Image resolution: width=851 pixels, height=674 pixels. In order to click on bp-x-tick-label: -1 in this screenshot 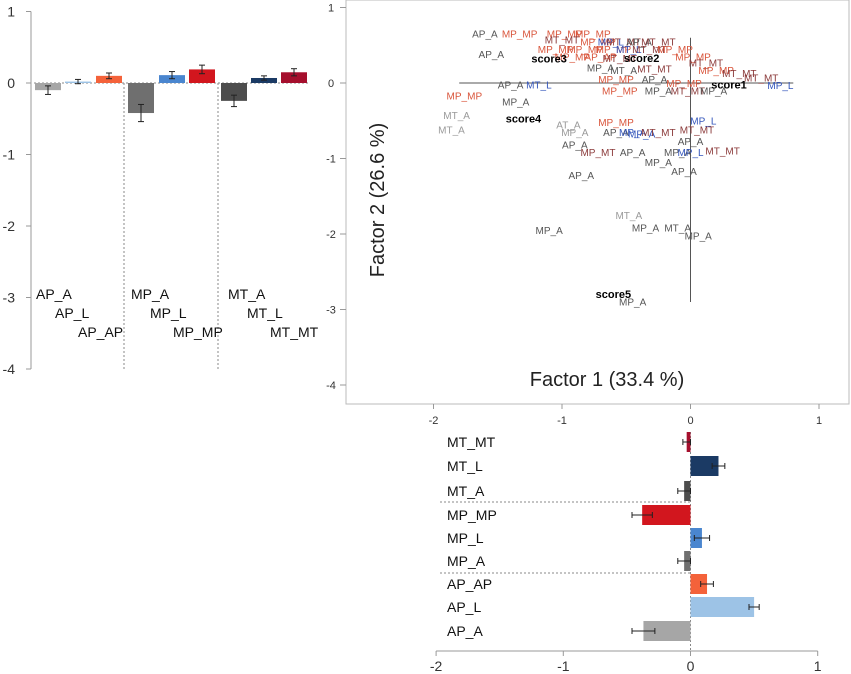, I will do `click(562, 421)`.